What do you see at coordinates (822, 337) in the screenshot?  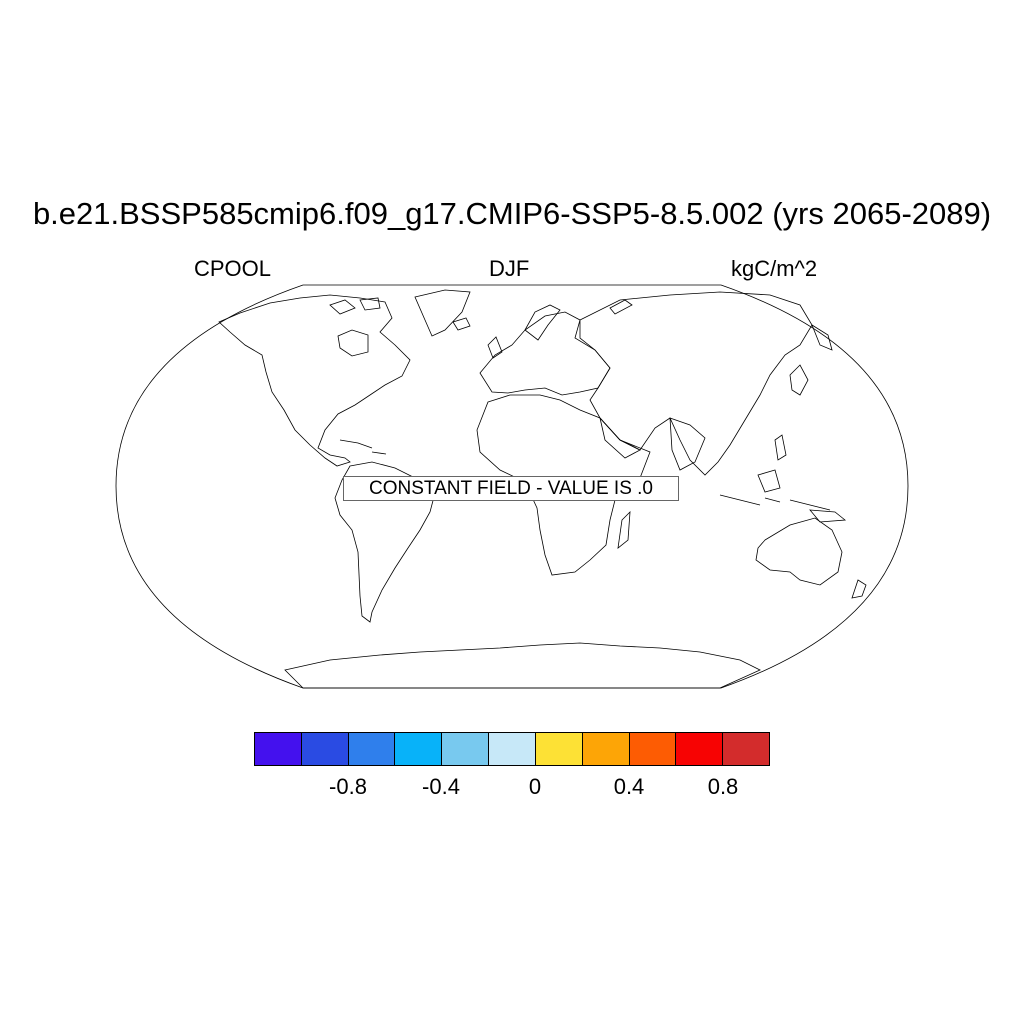 I see `coast-kamchatka` at bounding box center [822, 337].